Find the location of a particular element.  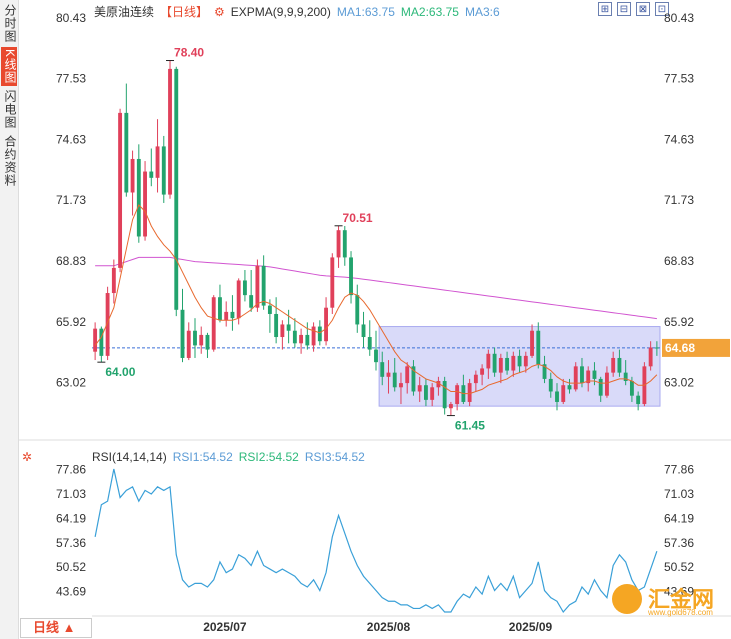

ma2-value: MA2:63.75 is located at coordinates (429, 12).